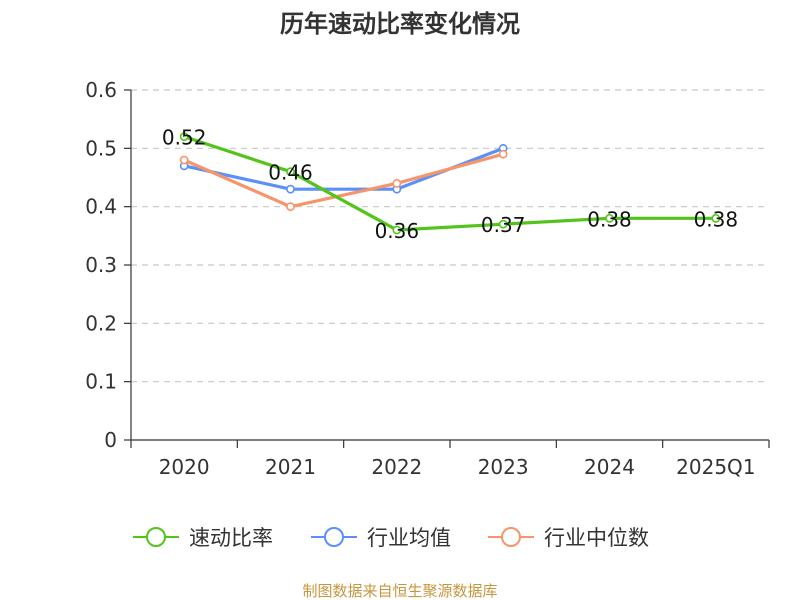 The image size is (800, 600). Describe the element at coordinates (596, 538) in the screenshot. I see `legend-label: 行业中位数` at that location.